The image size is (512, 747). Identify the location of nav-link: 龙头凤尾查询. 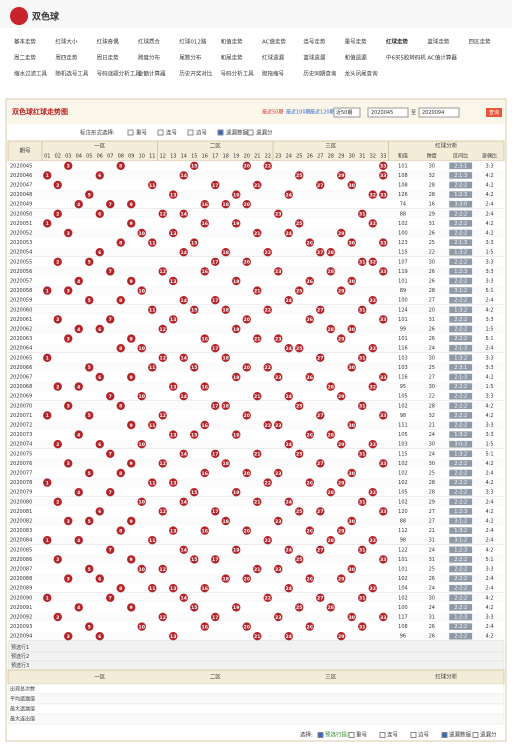
(362, 74).